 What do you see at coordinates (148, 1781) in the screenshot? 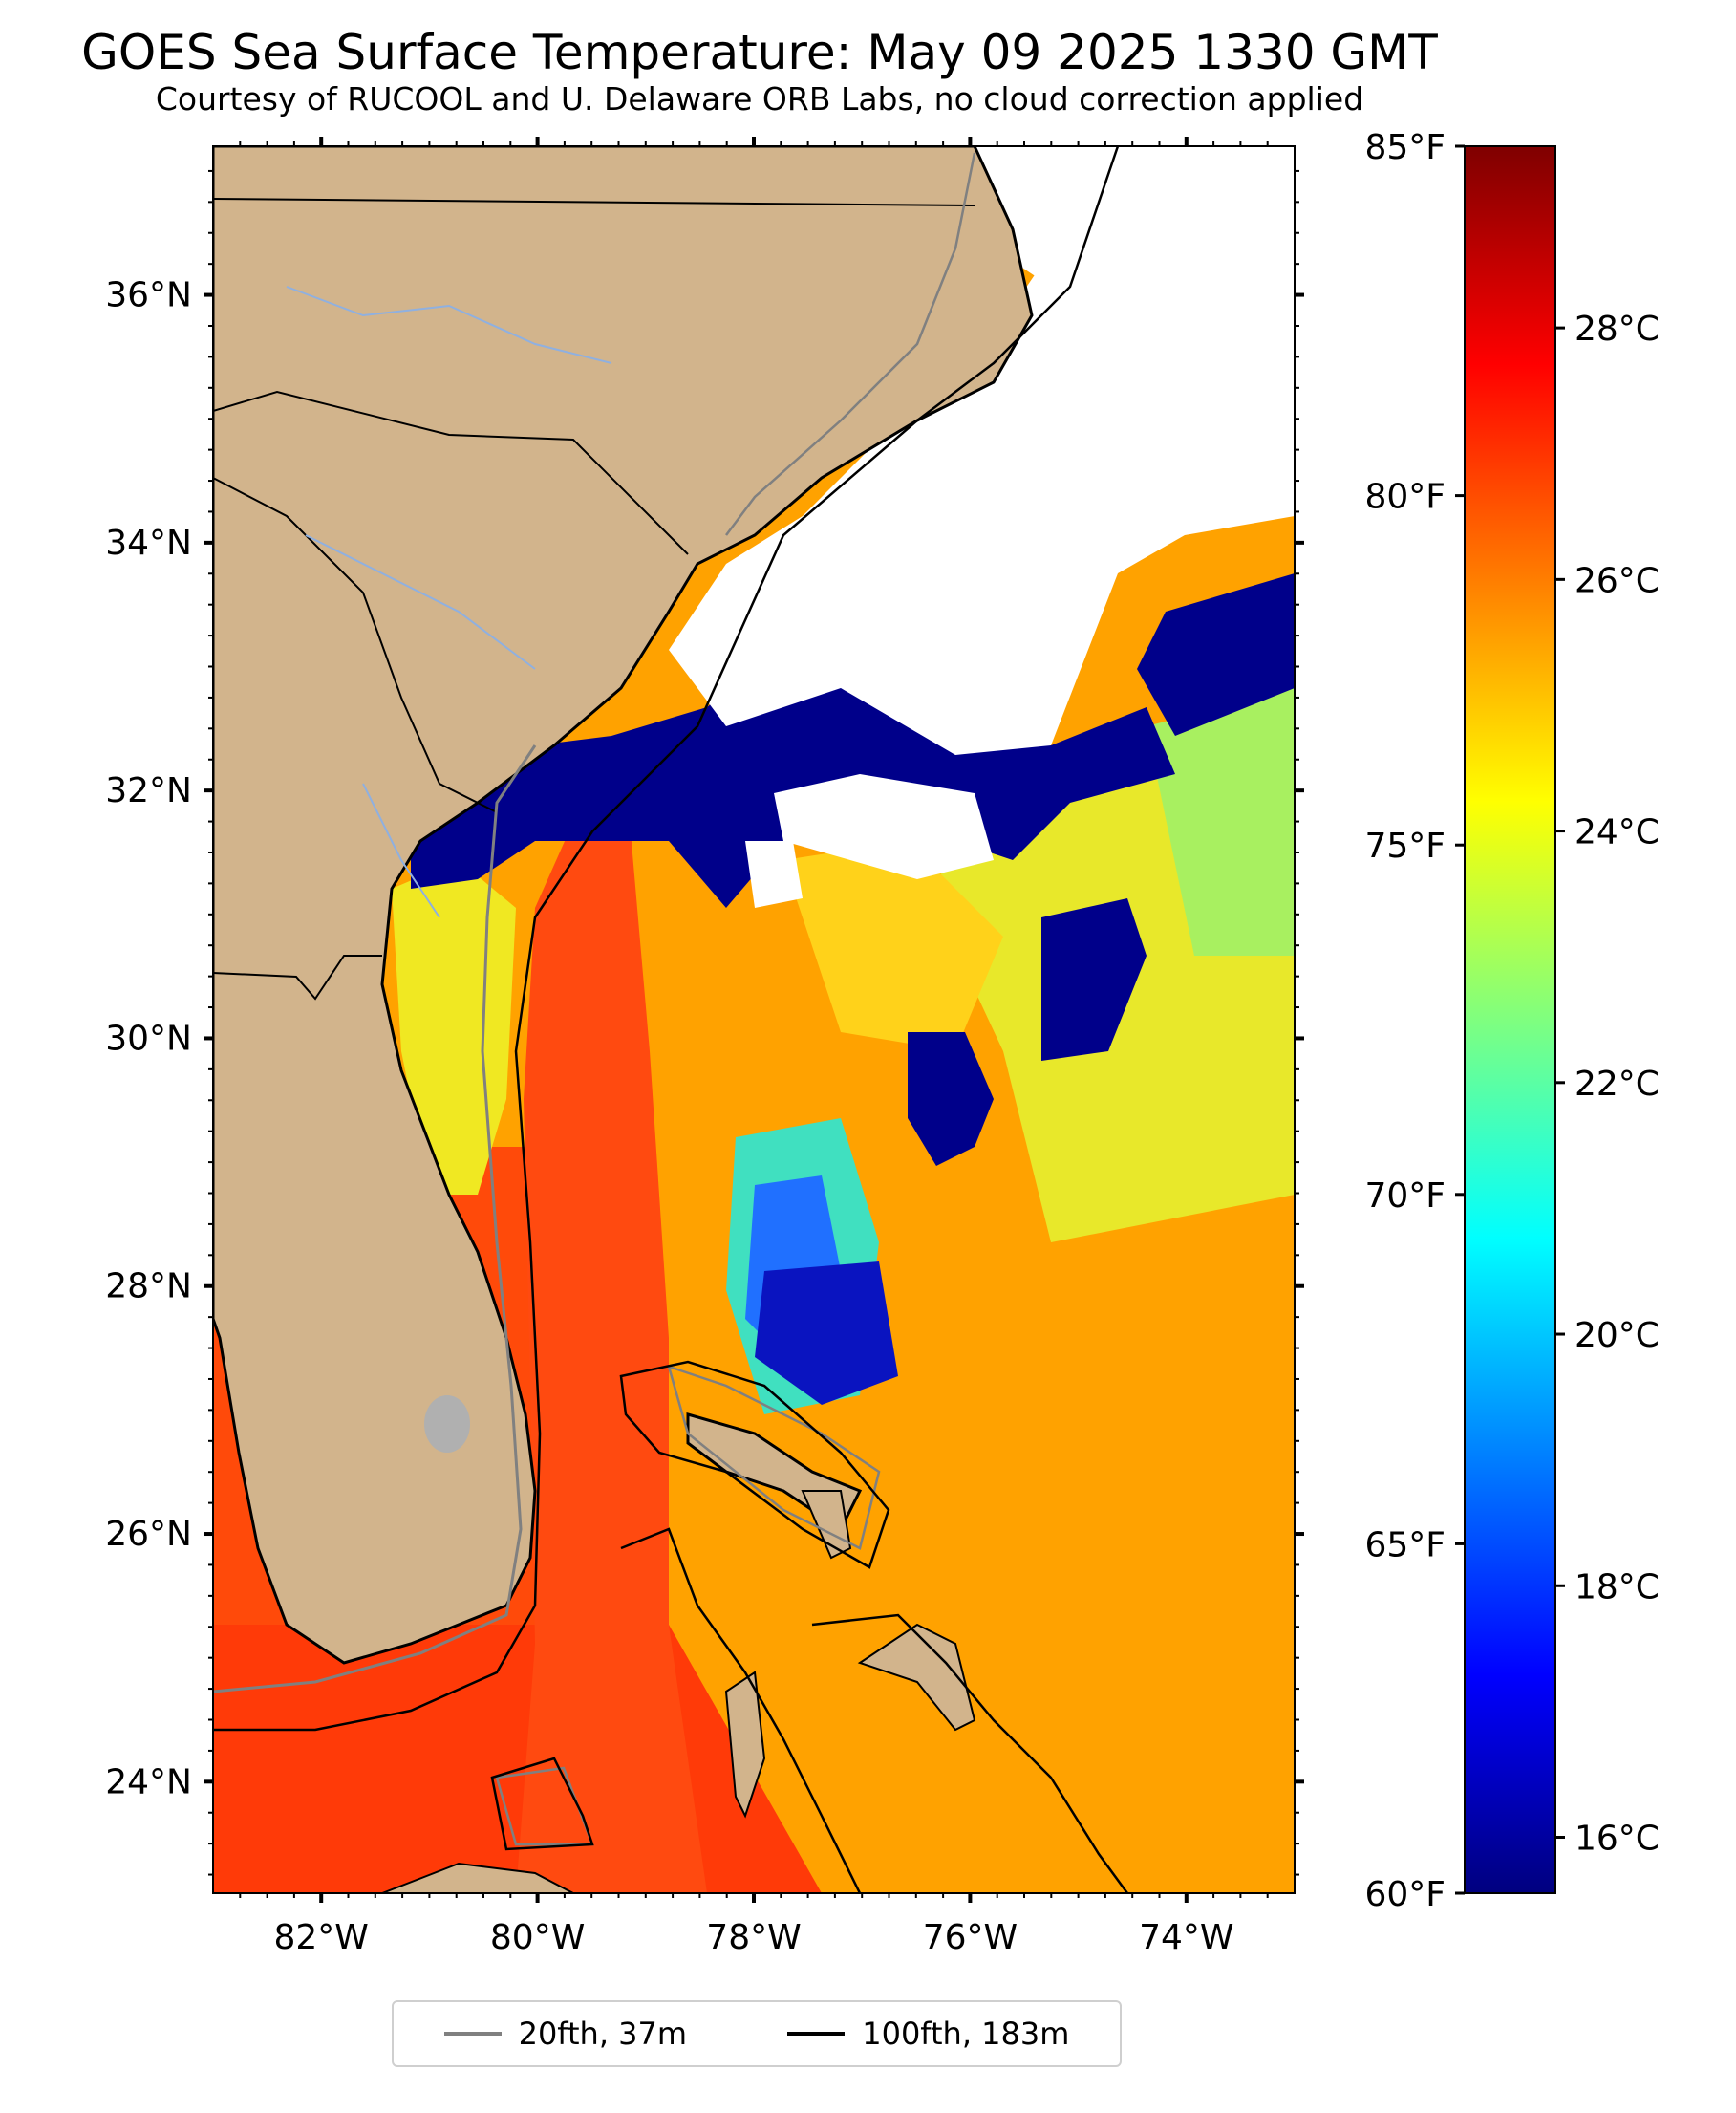
I see `lat-tick-label: 24°N` at bounding box center [148, 1781].